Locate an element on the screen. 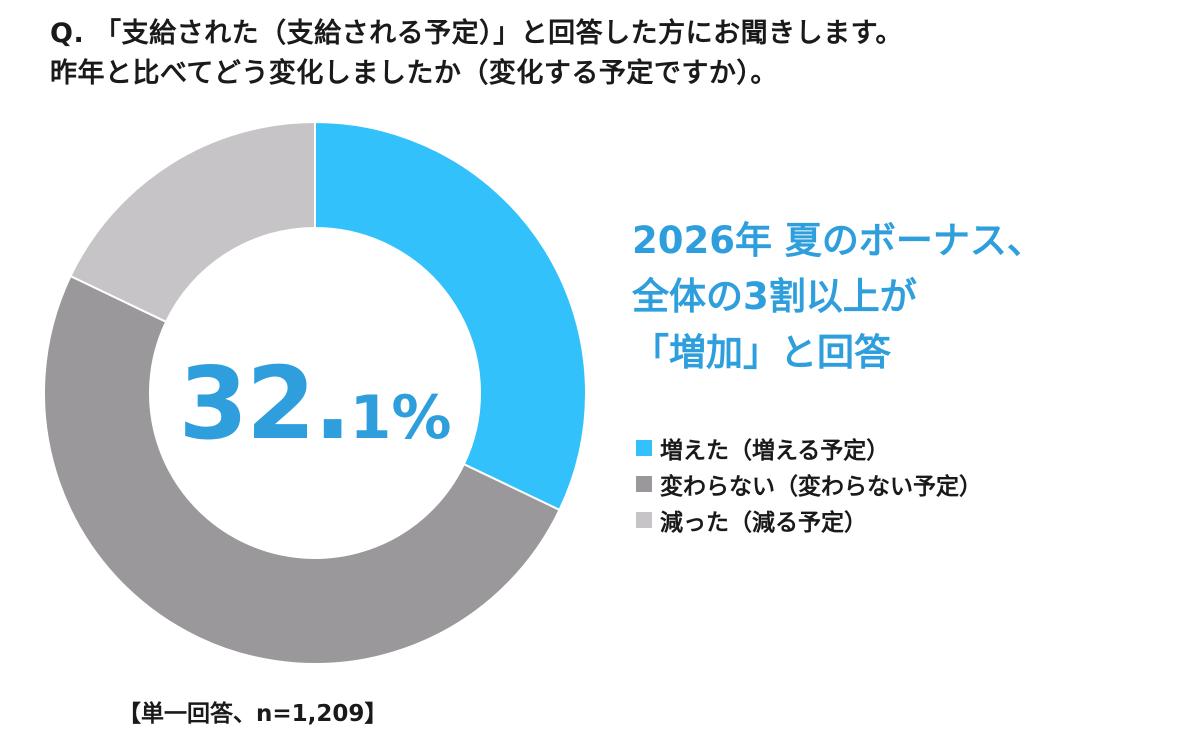 The width and height of the screenshot is (1200, 742). legend-item-same: 変わらない（変わらない予定） is located at coordinates (809, 484).